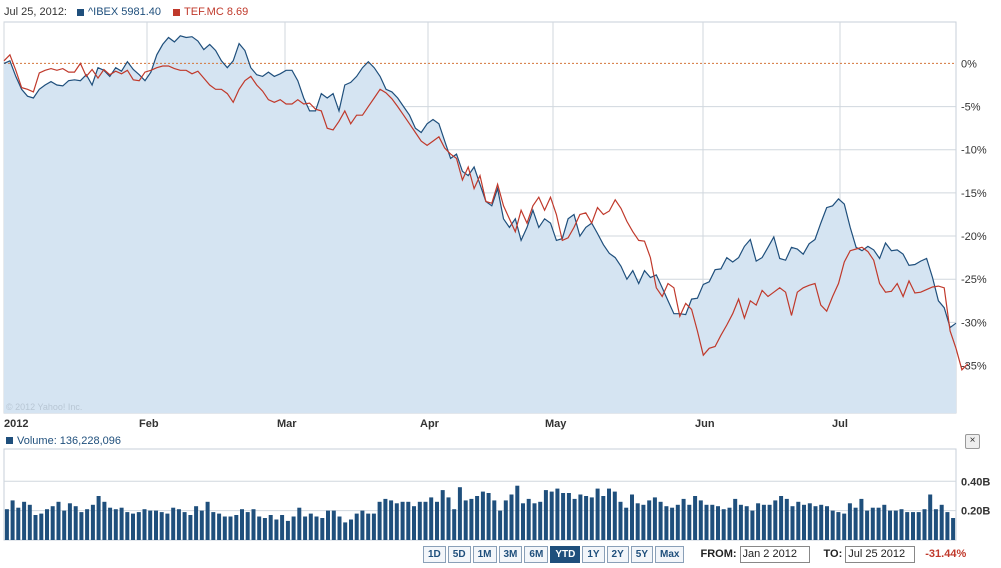 The image size is (1001, 568). What do you see at coordinates (833, 554) in the screenshot?
I see `to-label: TO:` at bounding box center [833, 554].